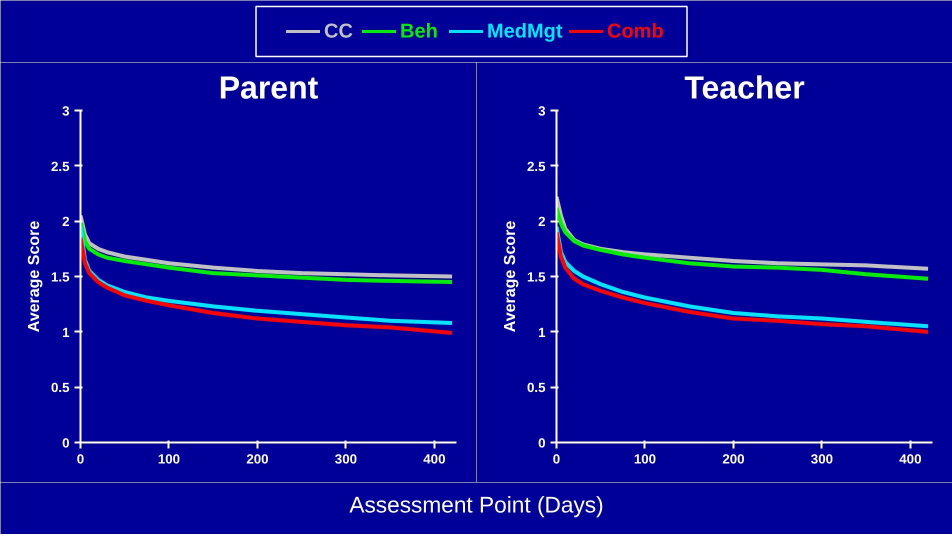 This screenshot has width=952, height=537. What do you see at coordinates (338, 31) in the screenshot?
I see `legend-label: CC` at bounding box center [338, 31].